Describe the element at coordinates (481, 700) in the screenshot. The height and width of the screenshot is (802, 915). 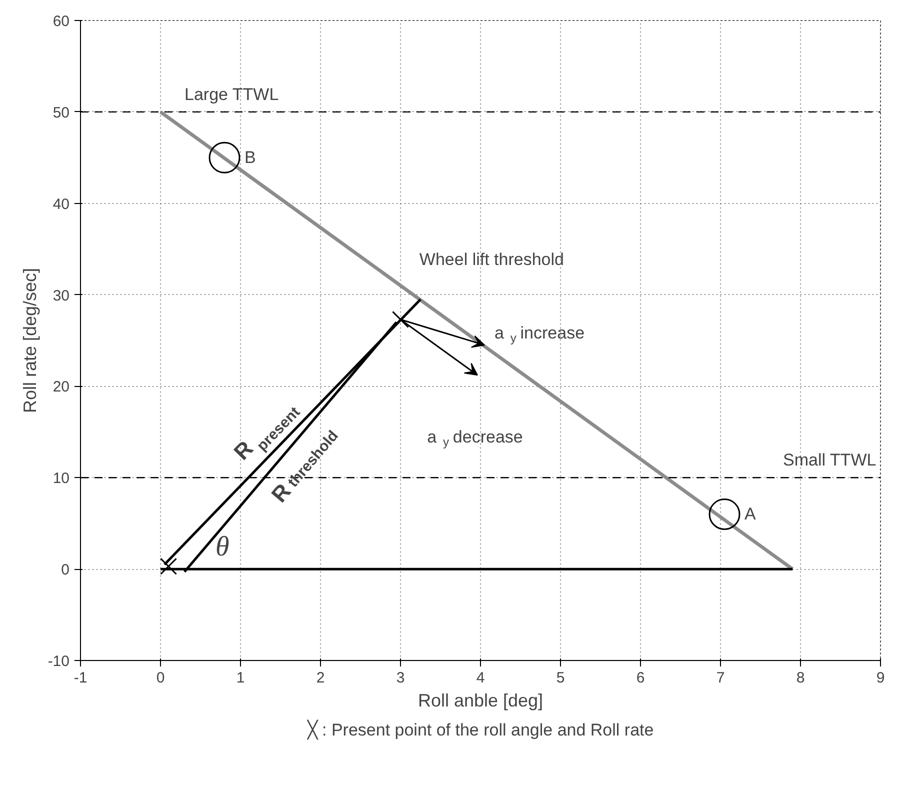
I see `x-axis-title: Roll anble [deg]` at that location.